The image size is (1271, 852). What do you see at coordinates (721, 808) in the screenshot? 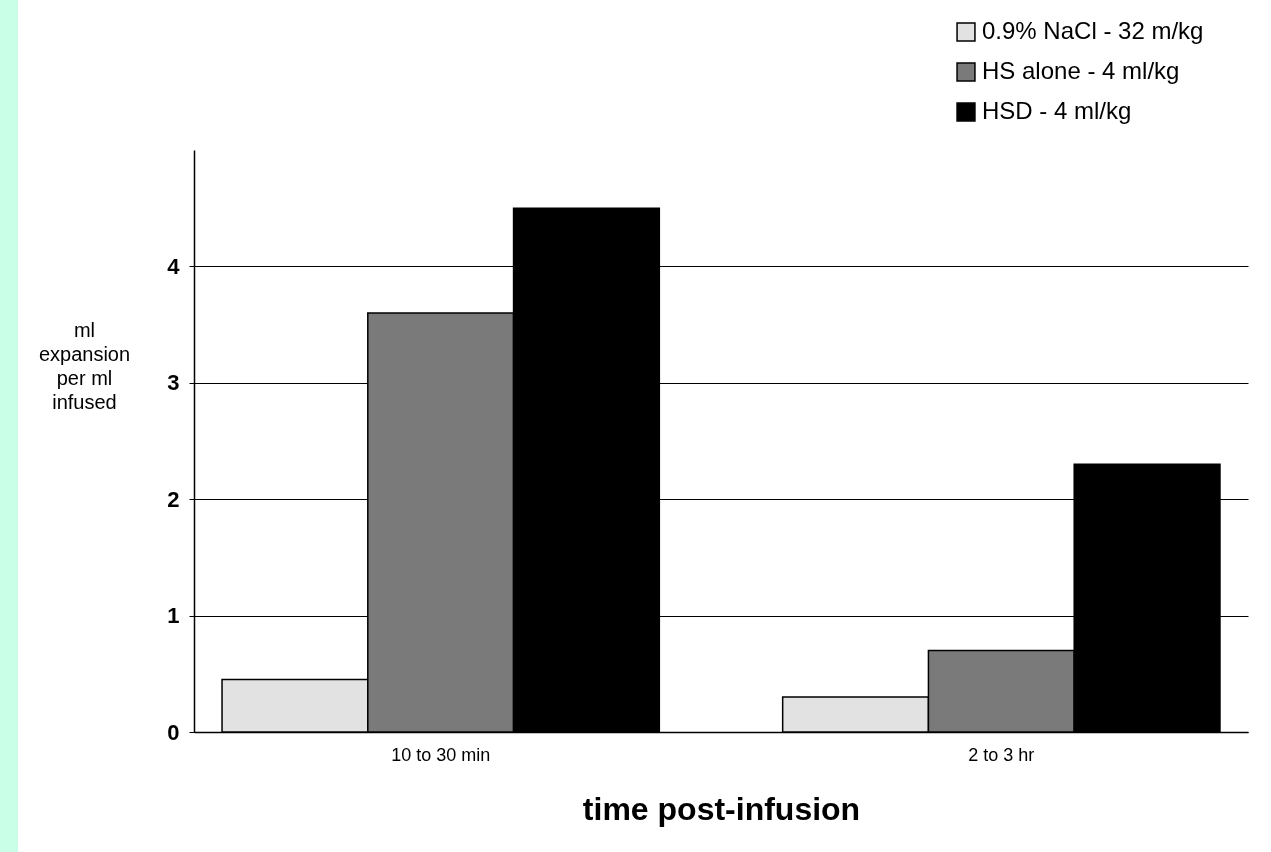
I see `x-axis-title: time post-infusion` at bounding box center [721, 808].